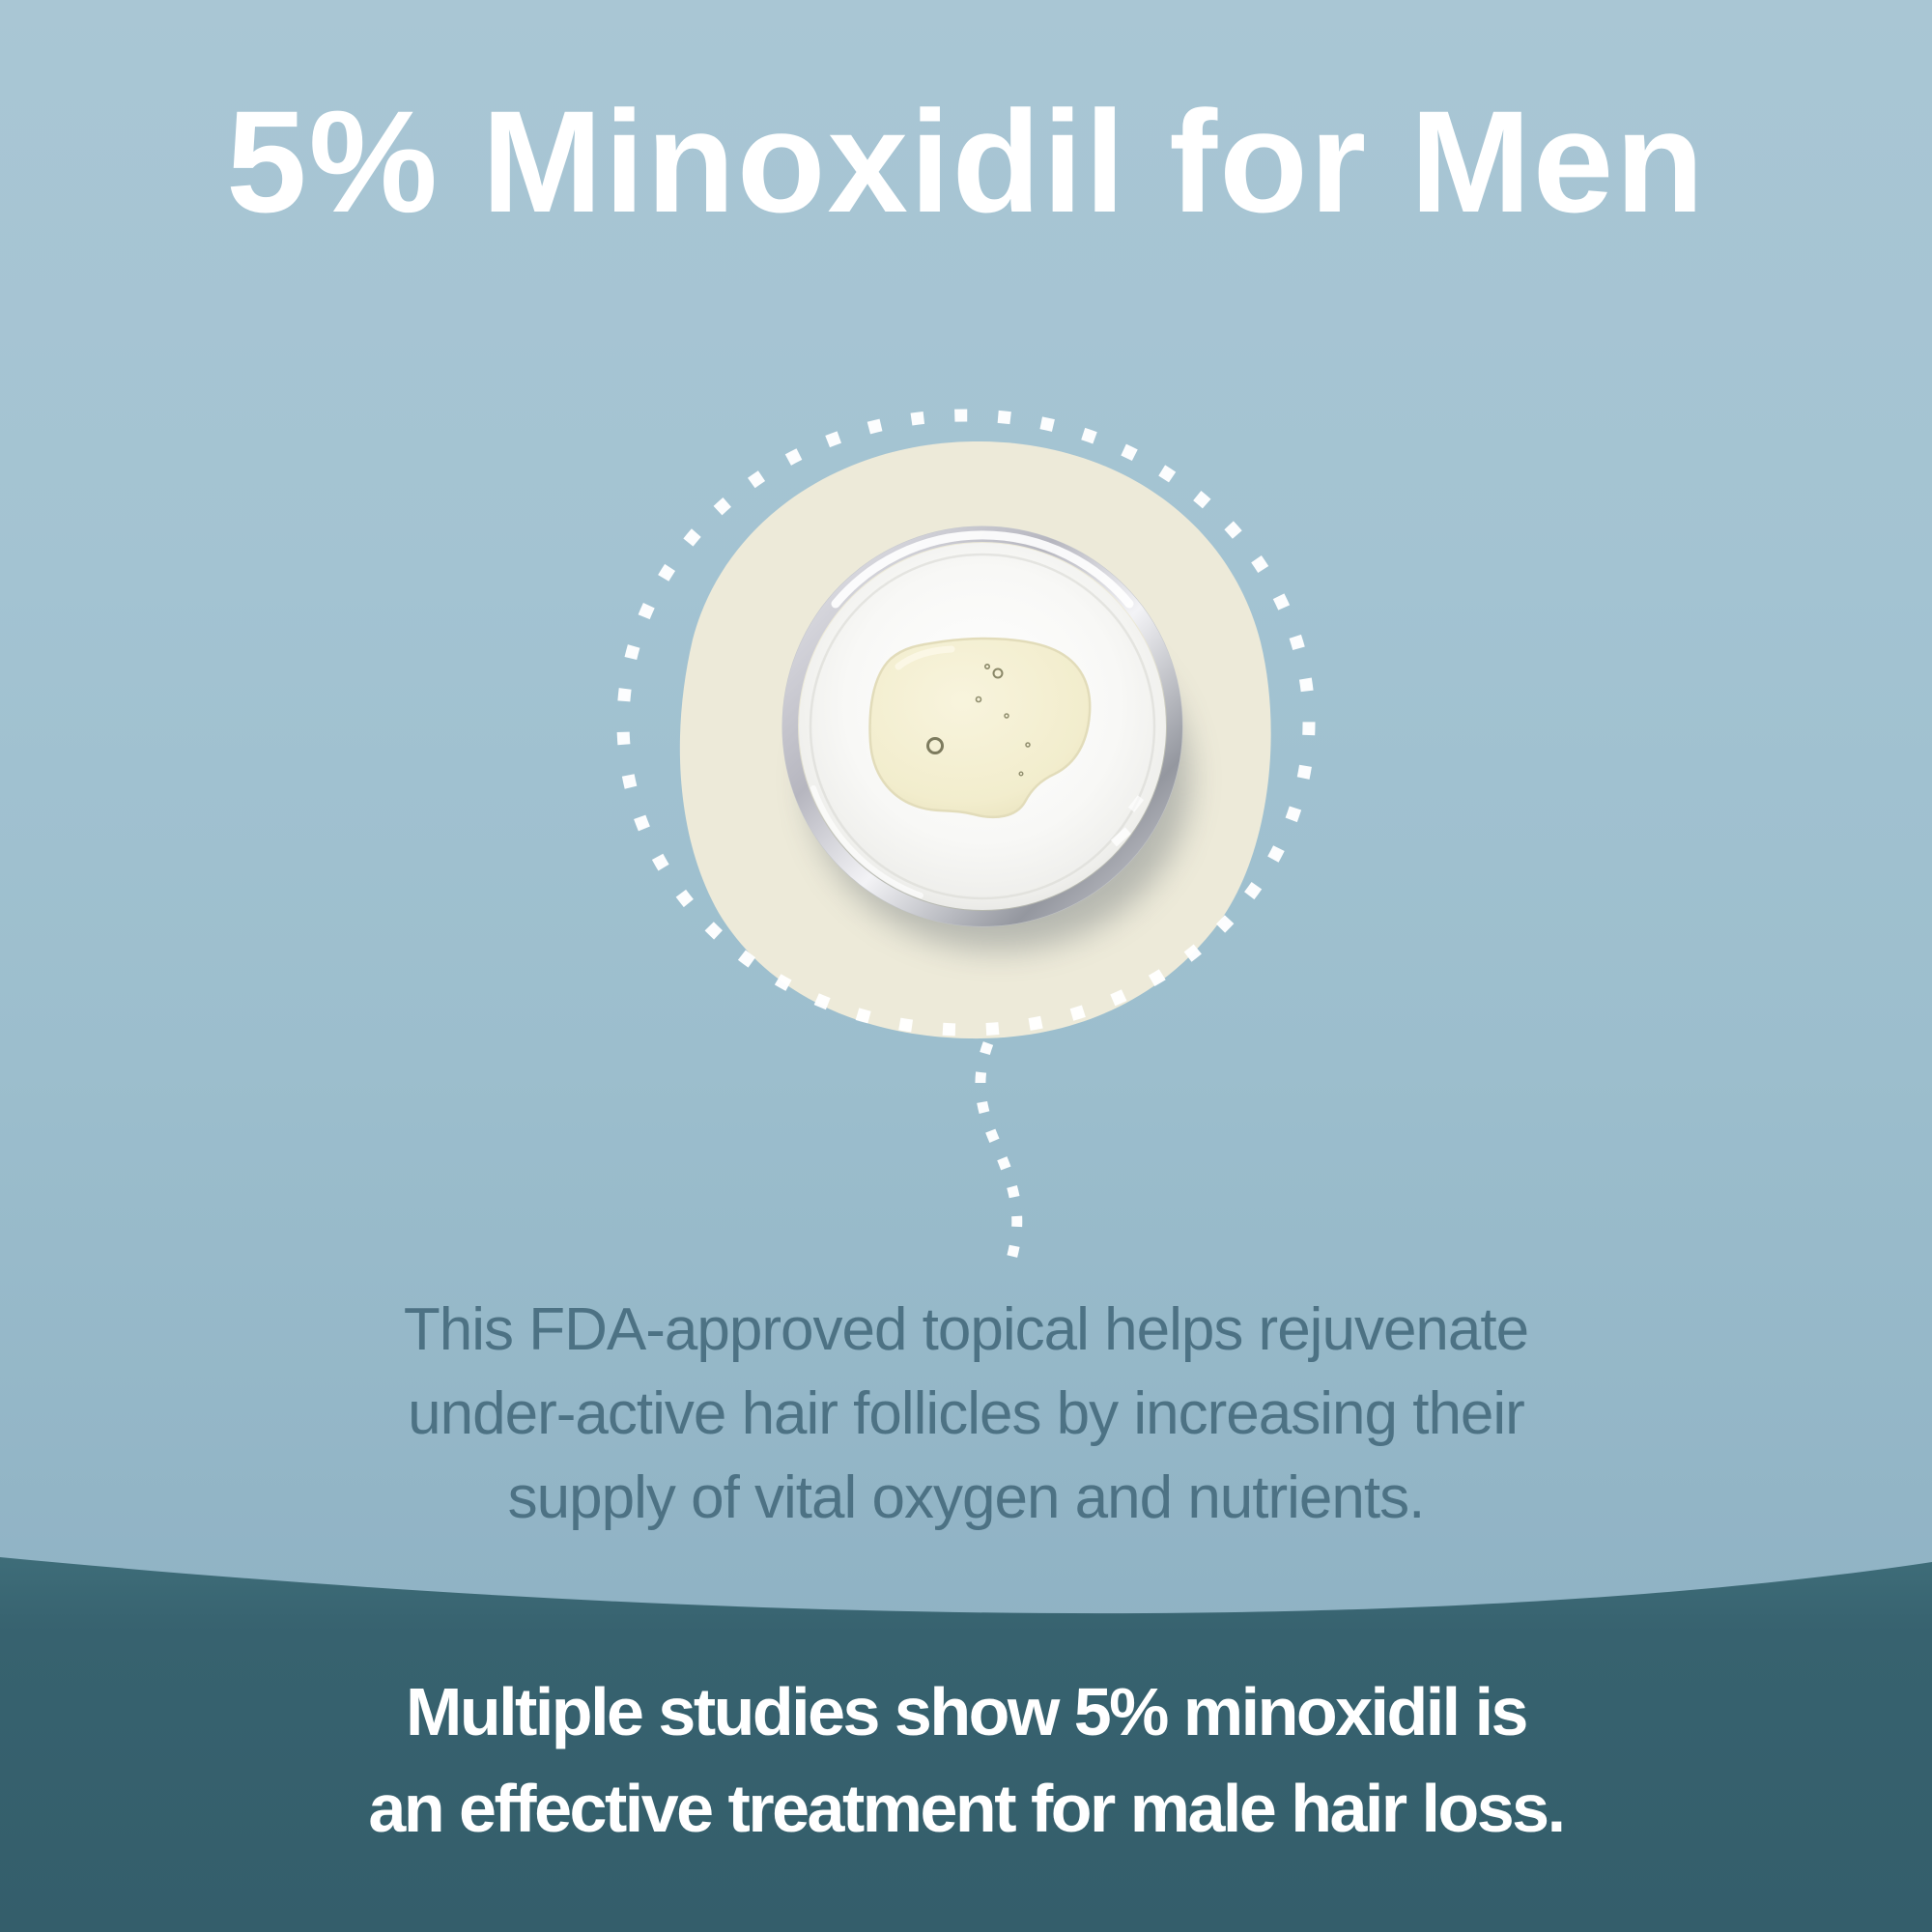 This screenshot has width=1932, height=1932. Describe the element at coordinates (966, 1497) in the screenshot. I see `description-line: supply of vital oxygen and nutrients.` at that location.